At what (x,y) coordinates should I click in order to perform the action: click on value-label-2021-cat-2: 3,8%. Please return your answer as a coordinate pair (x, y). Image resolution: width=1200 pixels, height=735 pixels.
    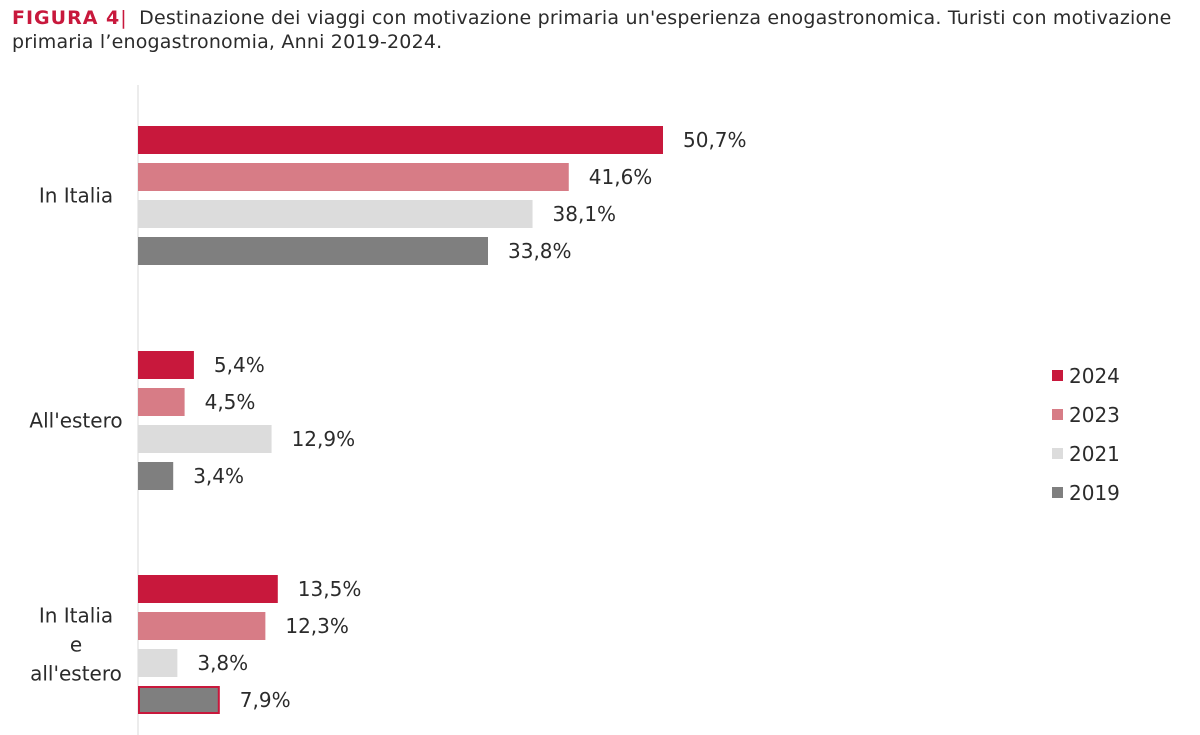
    Looking at the image, I should click on (222, 663).